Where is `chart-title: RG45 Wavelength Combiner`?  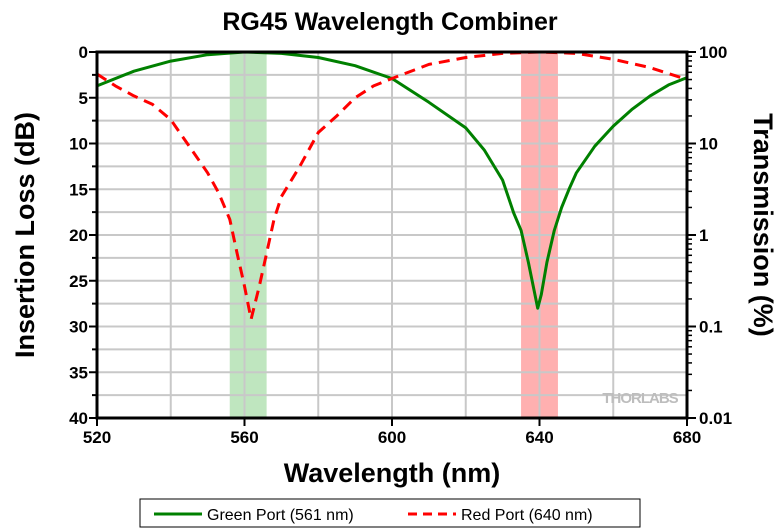 chart-title: RG45 Wavelength Combiner is located at coordinates (390, 22).